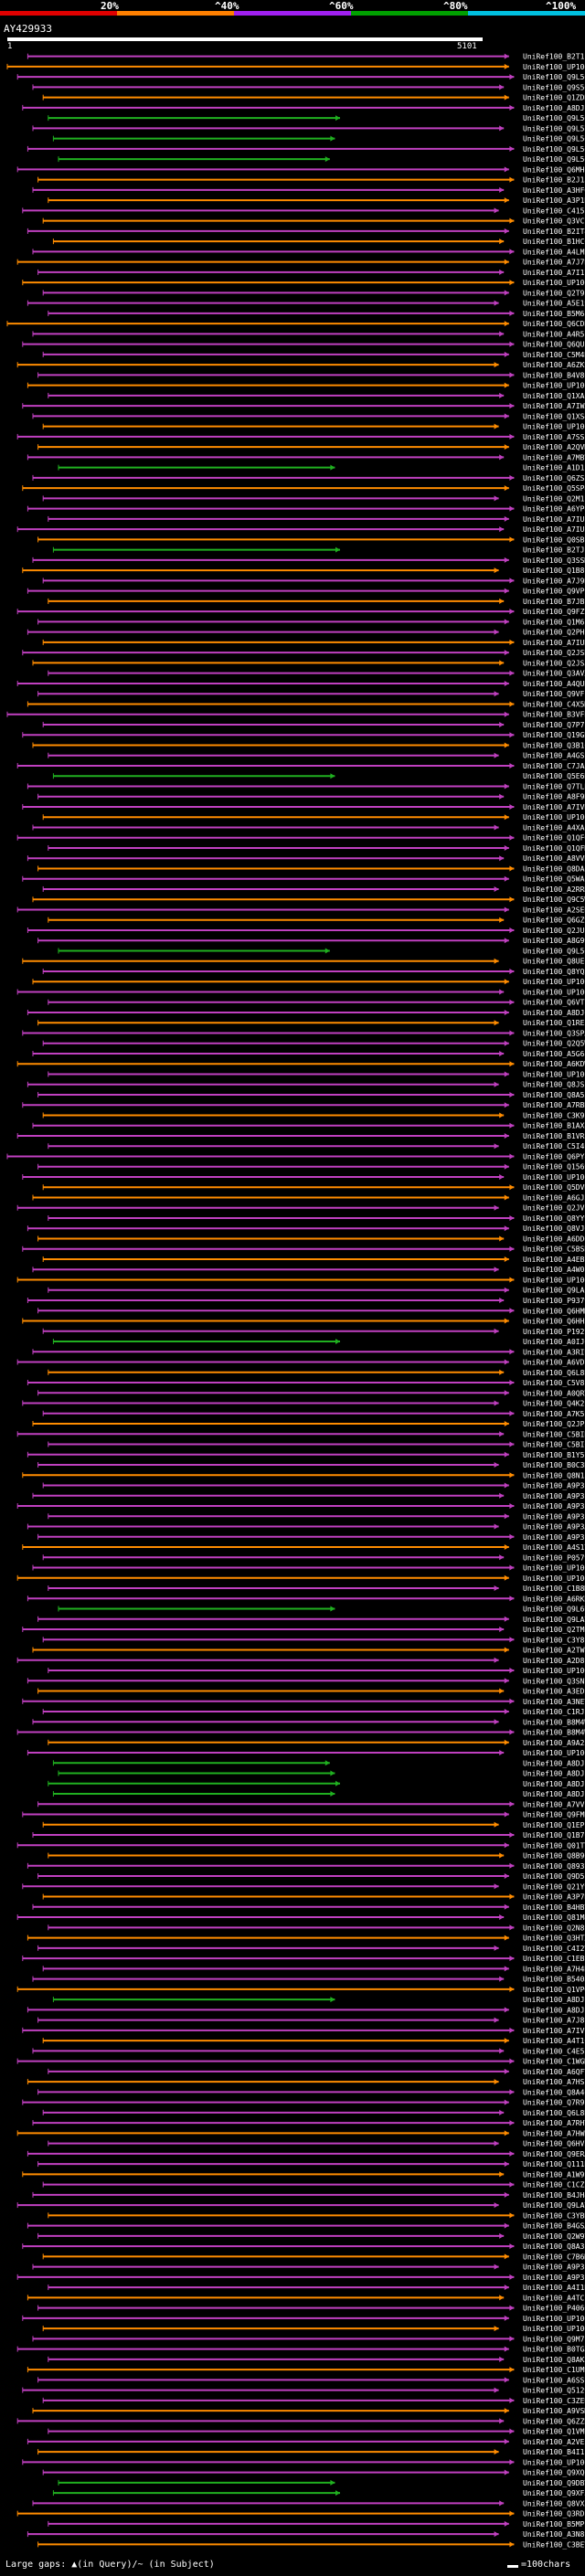 The width and height of the screenshot is (585, 2576). I want to click on hit-label: UniRef100_A6YP81, so click(554, 509).